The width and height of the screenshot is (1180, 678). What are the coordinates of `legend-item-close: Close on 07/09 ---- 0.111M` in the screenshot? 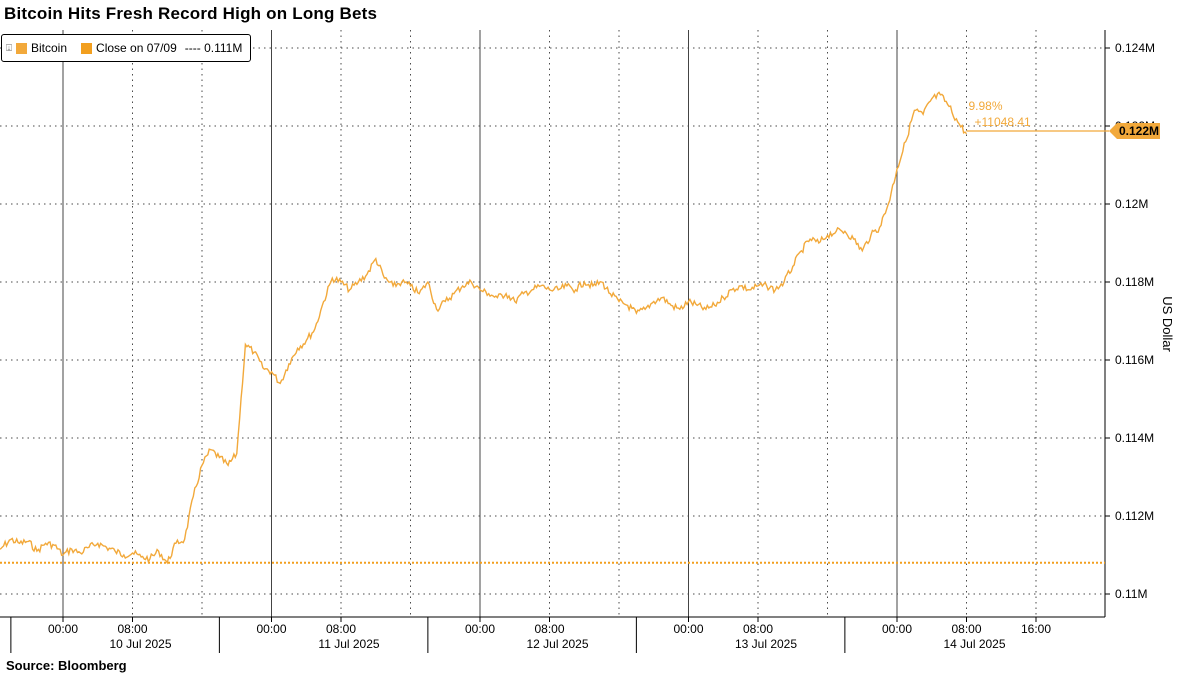 It's located at (157, 48).